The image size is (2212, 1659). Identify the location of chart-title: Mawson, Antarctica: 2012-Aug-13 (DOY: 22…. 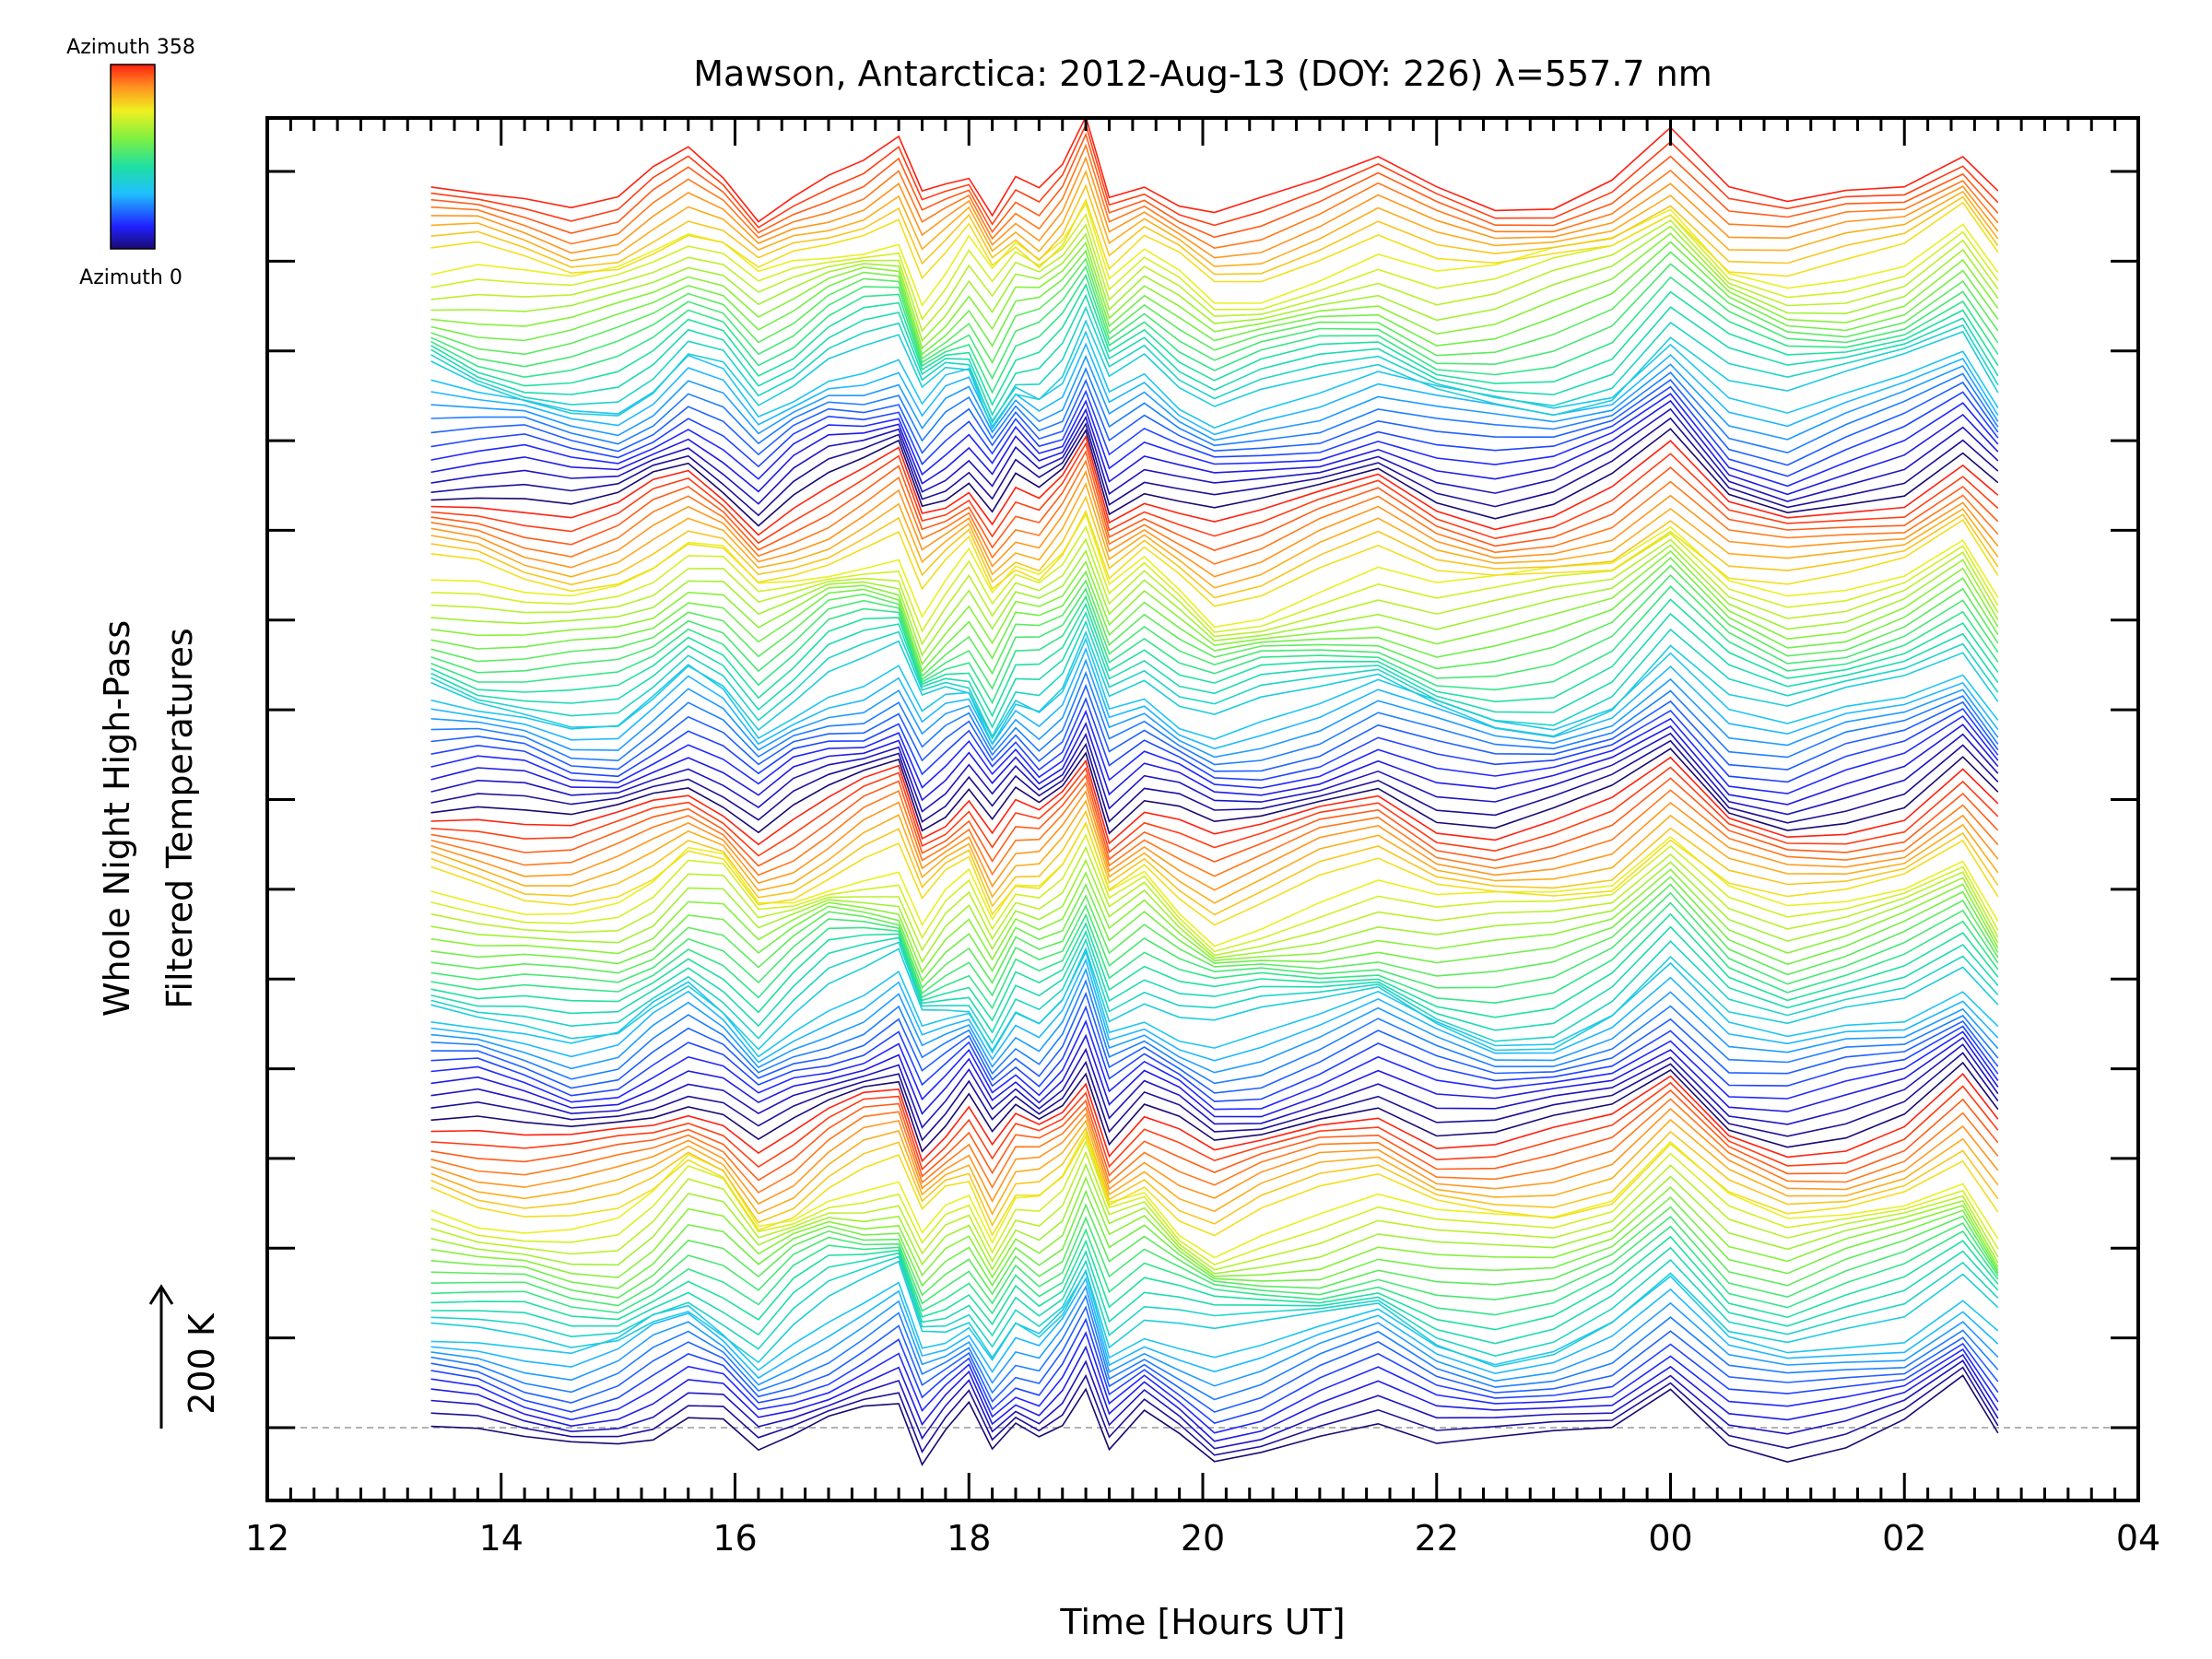
(1202, 73).